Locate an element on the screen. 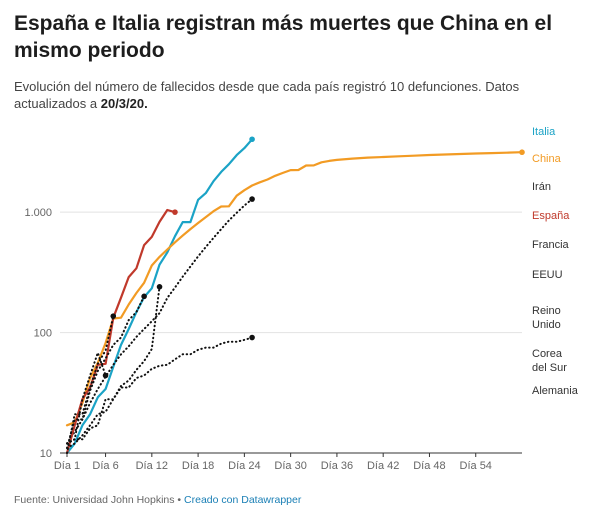 Image resolution: width=593 pixels, height=513 pixels. x-tick-label: Día 42 is located at coordinates (383, 466).